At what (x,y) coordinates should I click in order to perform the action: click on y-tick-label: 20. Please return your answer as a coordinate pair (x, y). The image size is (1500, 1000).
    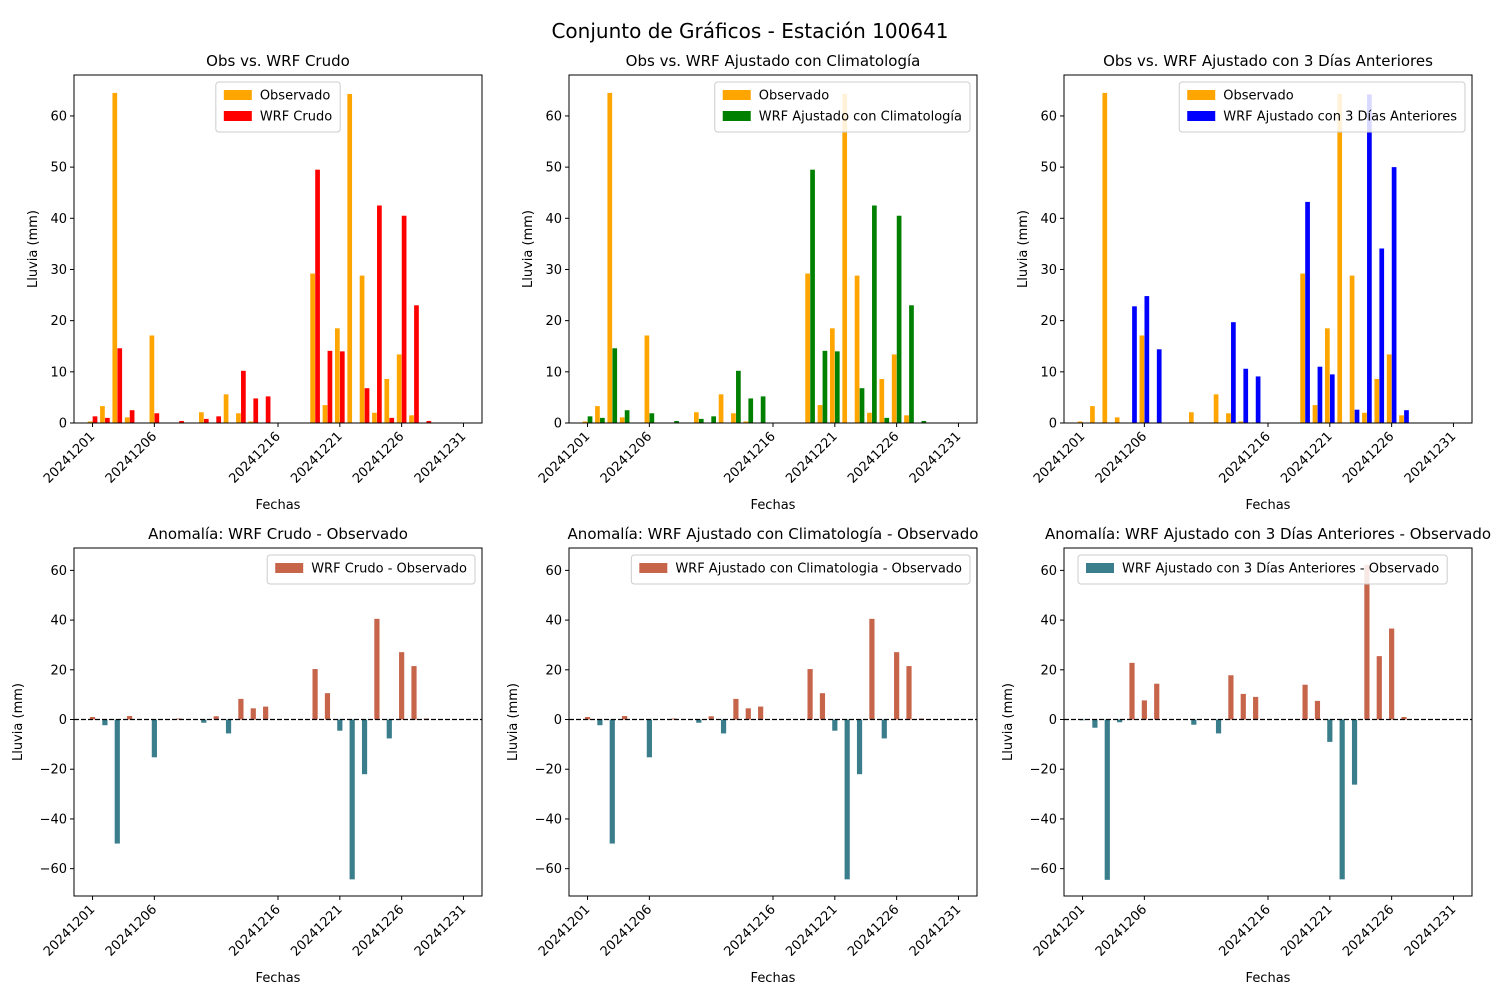
    Looking at the image, I should click on (1048, 670).